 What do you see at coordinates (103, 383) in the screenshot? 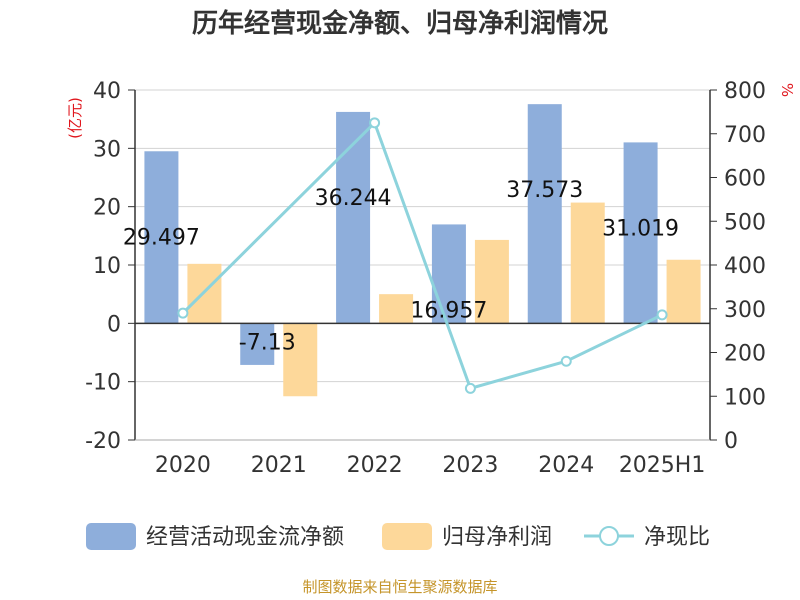
I see `left-tick-label: -10` at bounding box center [103, 383].